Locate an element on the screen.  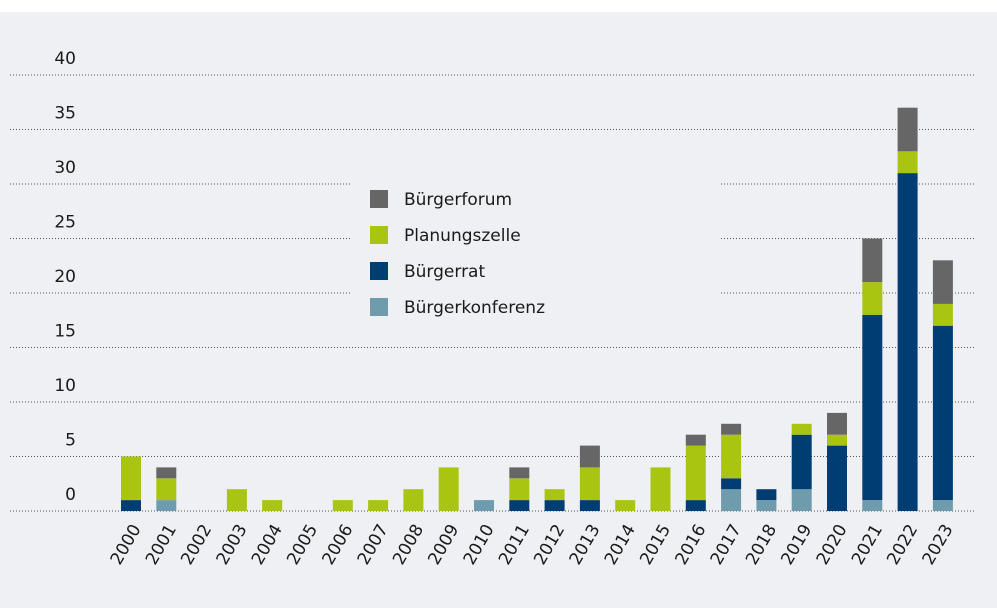
y-tick-label: 25 is located at coordinates (65, 223).